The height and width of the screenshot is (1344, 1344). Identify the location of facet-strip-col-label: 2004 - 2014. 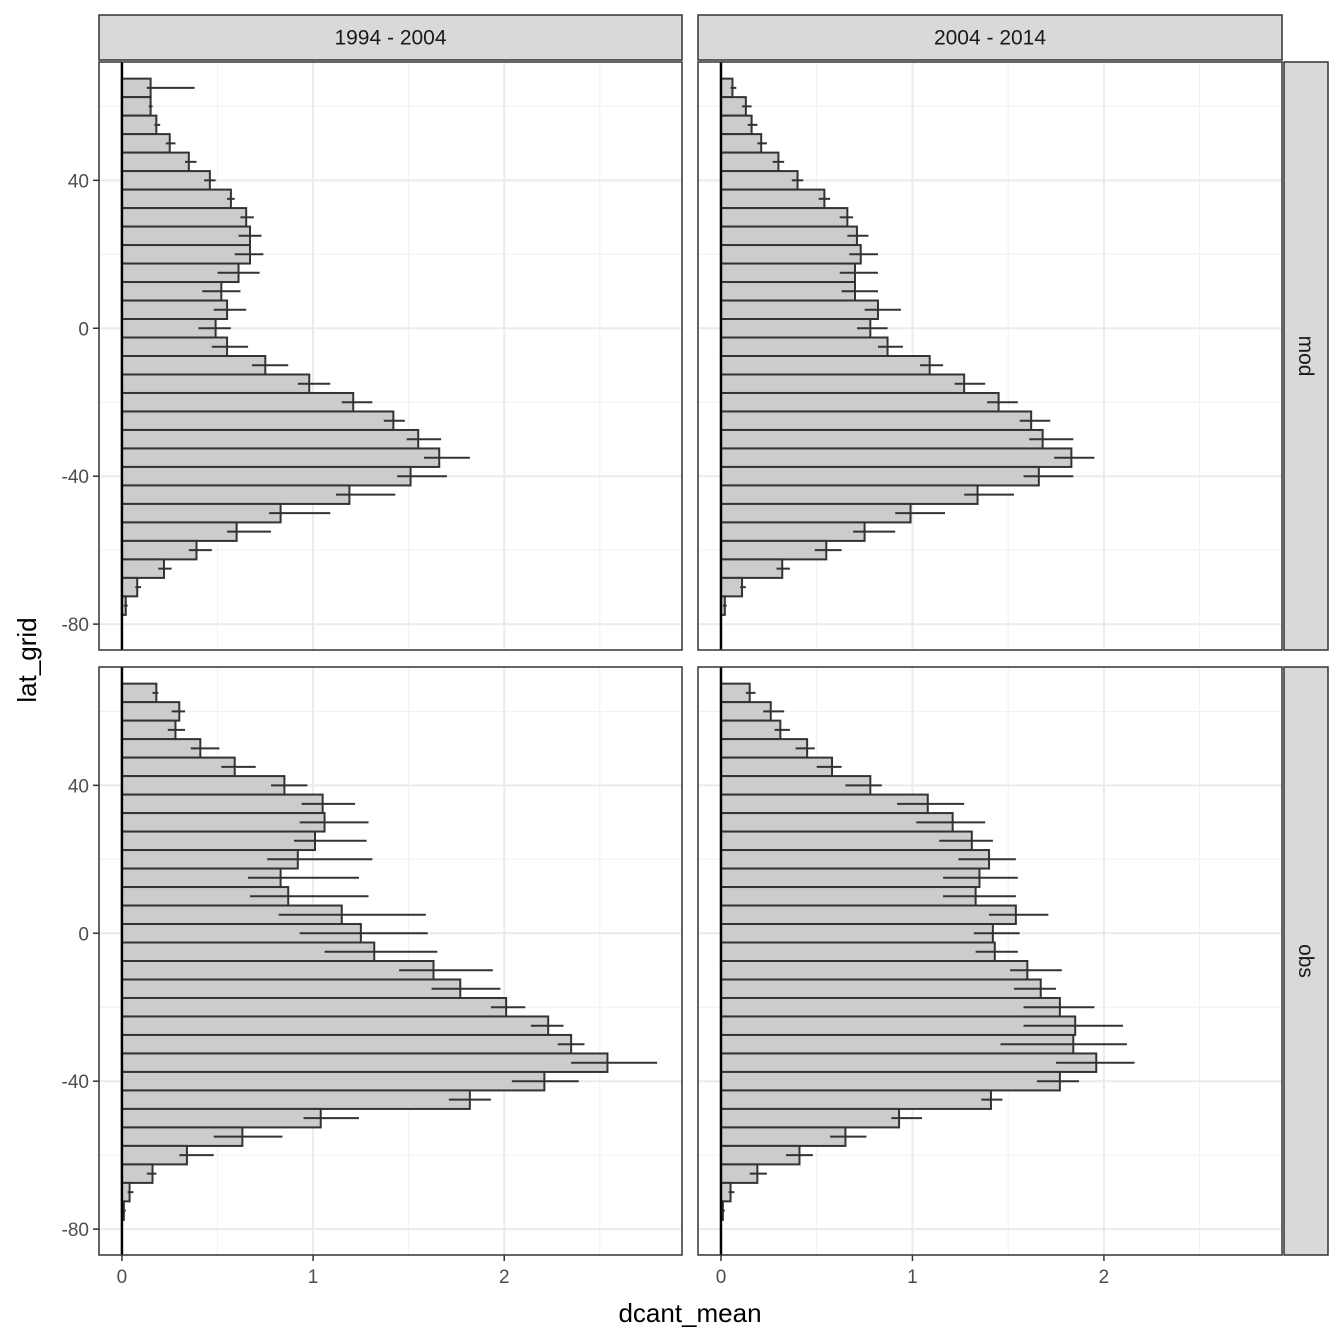
(990, 38).